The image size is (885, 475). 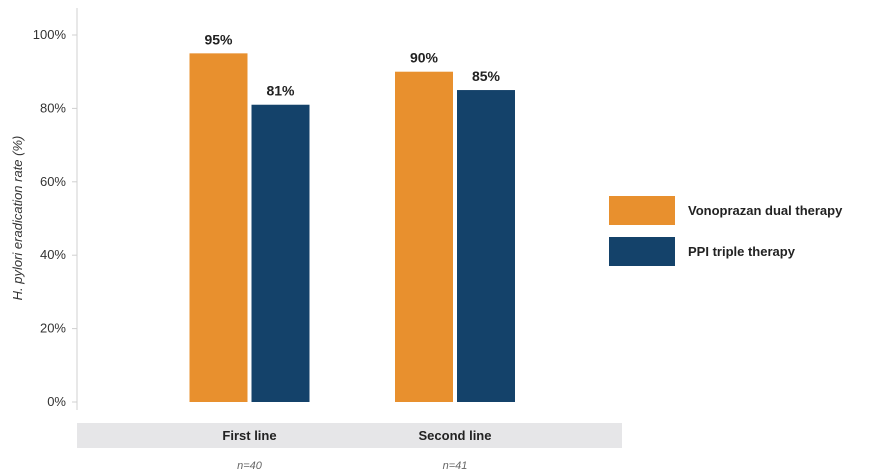 What do you see at coordinates (742, 251) in the screenshot?
I see `legend-label: PPI triple therapy` at bounding box center [742, 251].